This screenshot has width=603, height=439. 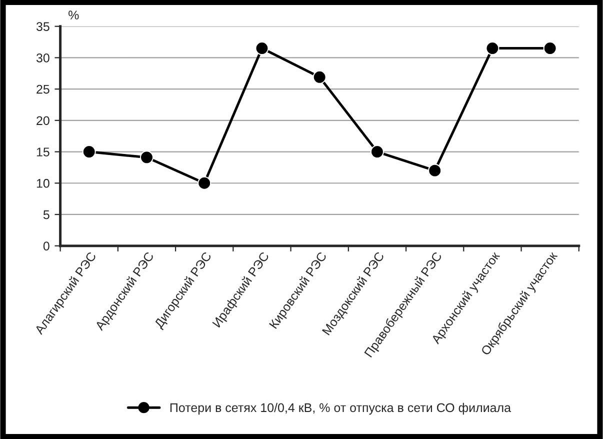 I want to click on y-tick-label: 5, so click(x=46, y=215).